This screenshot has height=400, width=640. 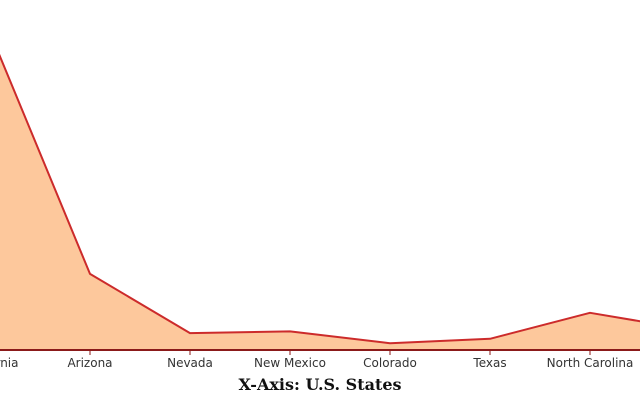 I want to click on x-tick-label: Colorado, so click(x=390, y=363).